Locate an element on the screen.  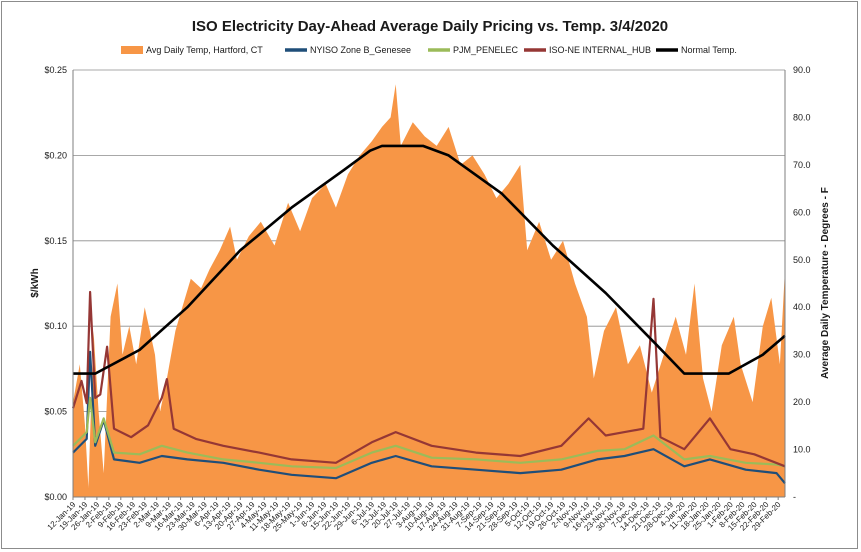
legend-label-avg-daily-temp-hartford-ct: Avg Daily Temp, Hartford, CT is located at coordinates (204, 50).